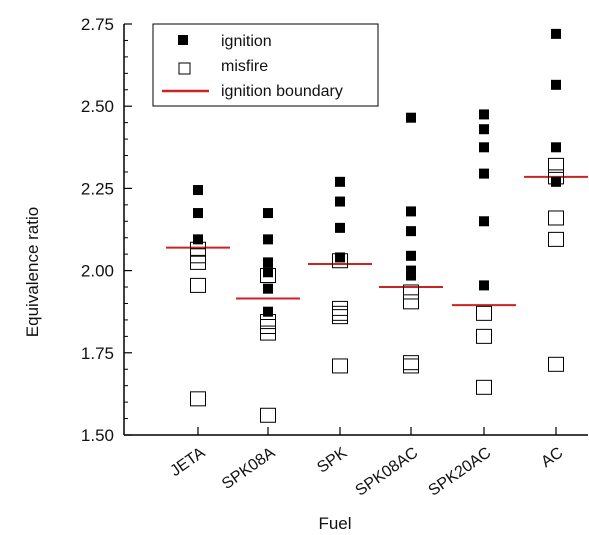 This screenshot has height=535, width=589. Describe the element at coordinates (97, 353) in the screenshot. I see `y-tick-label: 1.75` at that location.